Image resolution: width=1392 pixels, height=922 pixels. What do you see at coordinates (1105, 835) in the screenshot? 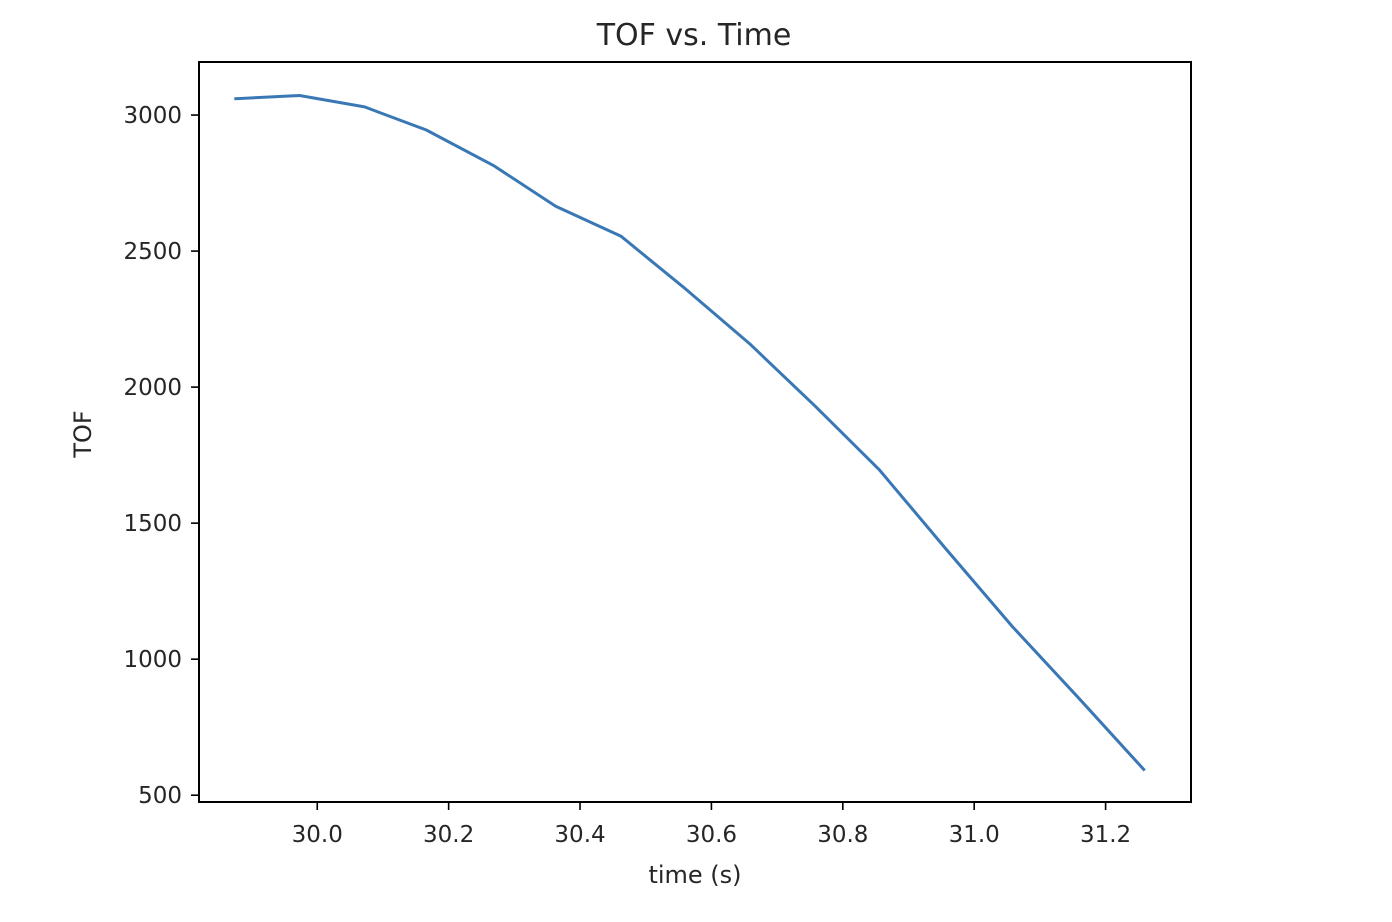
I see `x-tick-label: 31.2` at bounding box center [1105, 835].